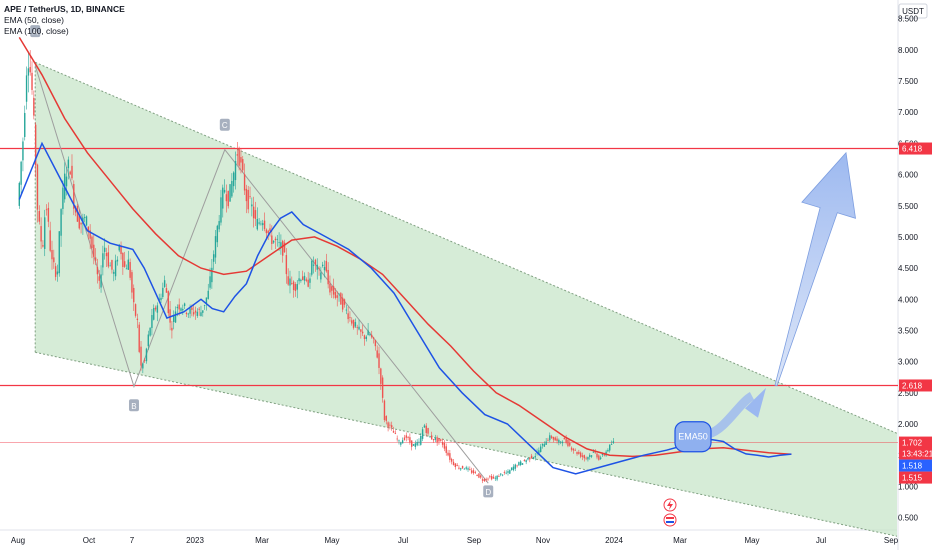 The image size is (932, 555). Describe the element at coordinates (891, 540) in the screenshot. I see `time-tick-label: Sep` at that location.